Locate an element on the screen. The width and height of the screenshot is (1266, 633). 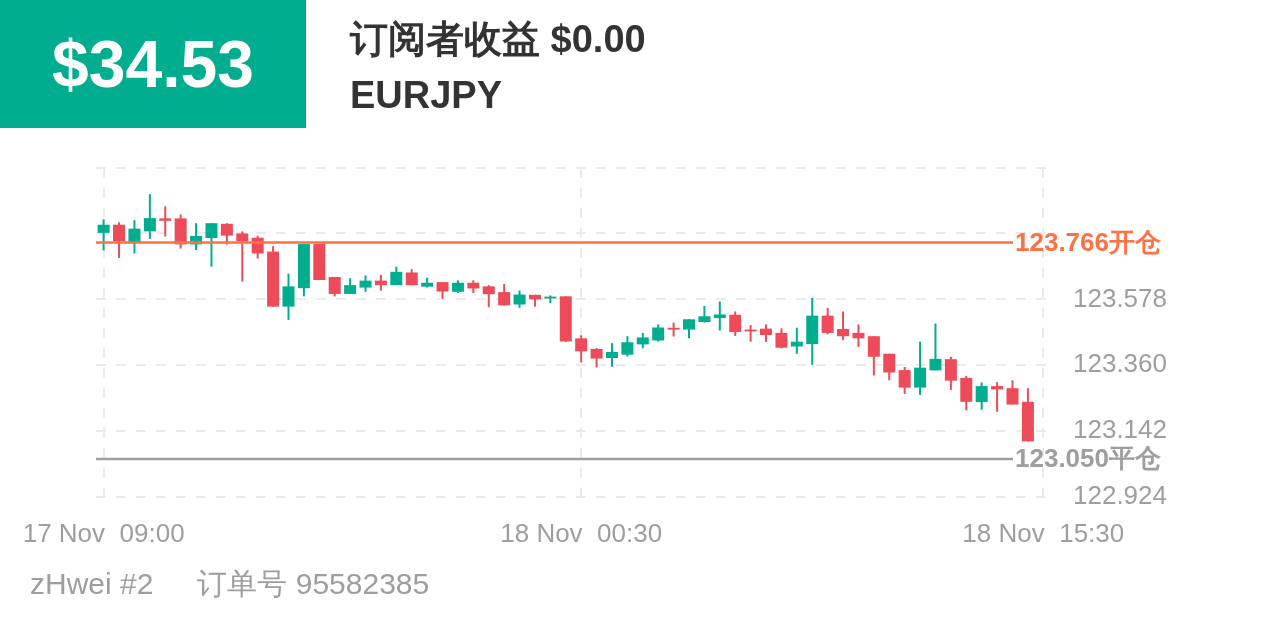
text: 订单号 95582385 is located at coordinates (313, 583).